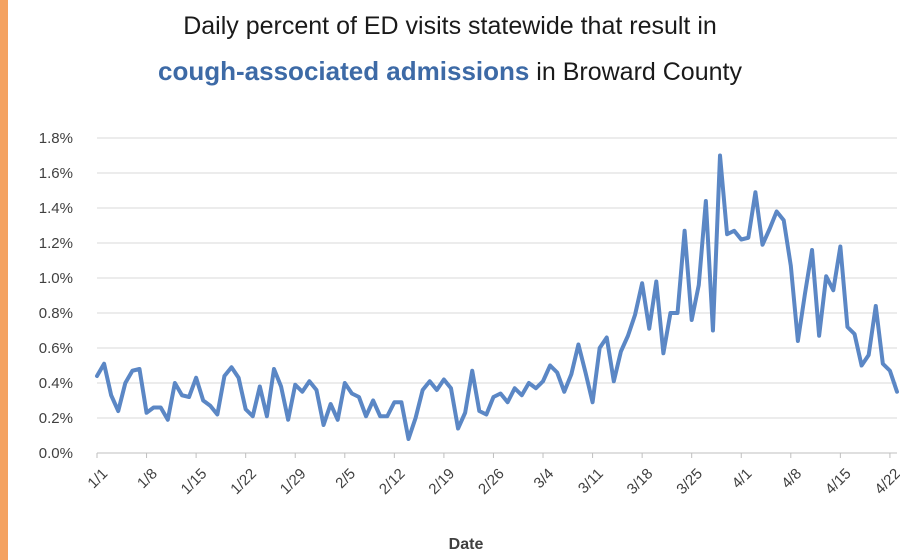 Image resolution: width=900 pixels, height=560 pixels. What do you see at coordinates (689, 481) in the screenshot?
I see `x-tick-label: 3/25` at bounding box center [689, 481].